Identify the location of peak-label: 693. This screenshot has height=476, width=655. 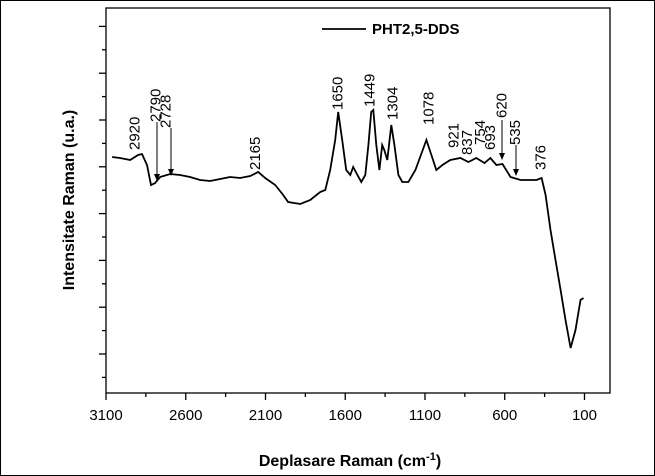
(490, 137).